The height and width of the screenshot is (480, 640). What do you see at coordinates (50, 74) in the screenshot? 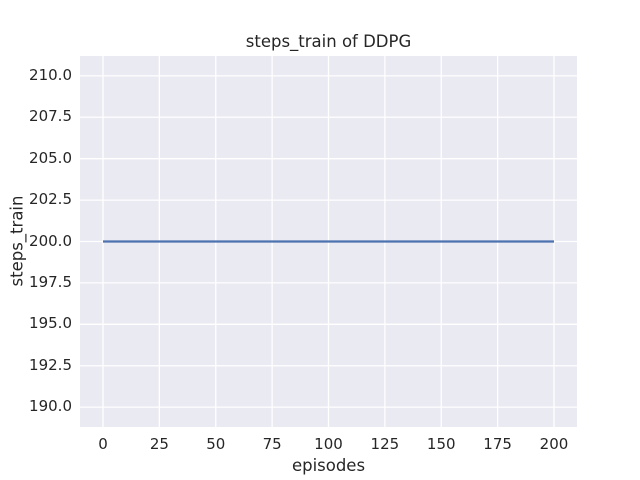
I see `y-tick-label: 210.0` at bounding box center [50, 74].